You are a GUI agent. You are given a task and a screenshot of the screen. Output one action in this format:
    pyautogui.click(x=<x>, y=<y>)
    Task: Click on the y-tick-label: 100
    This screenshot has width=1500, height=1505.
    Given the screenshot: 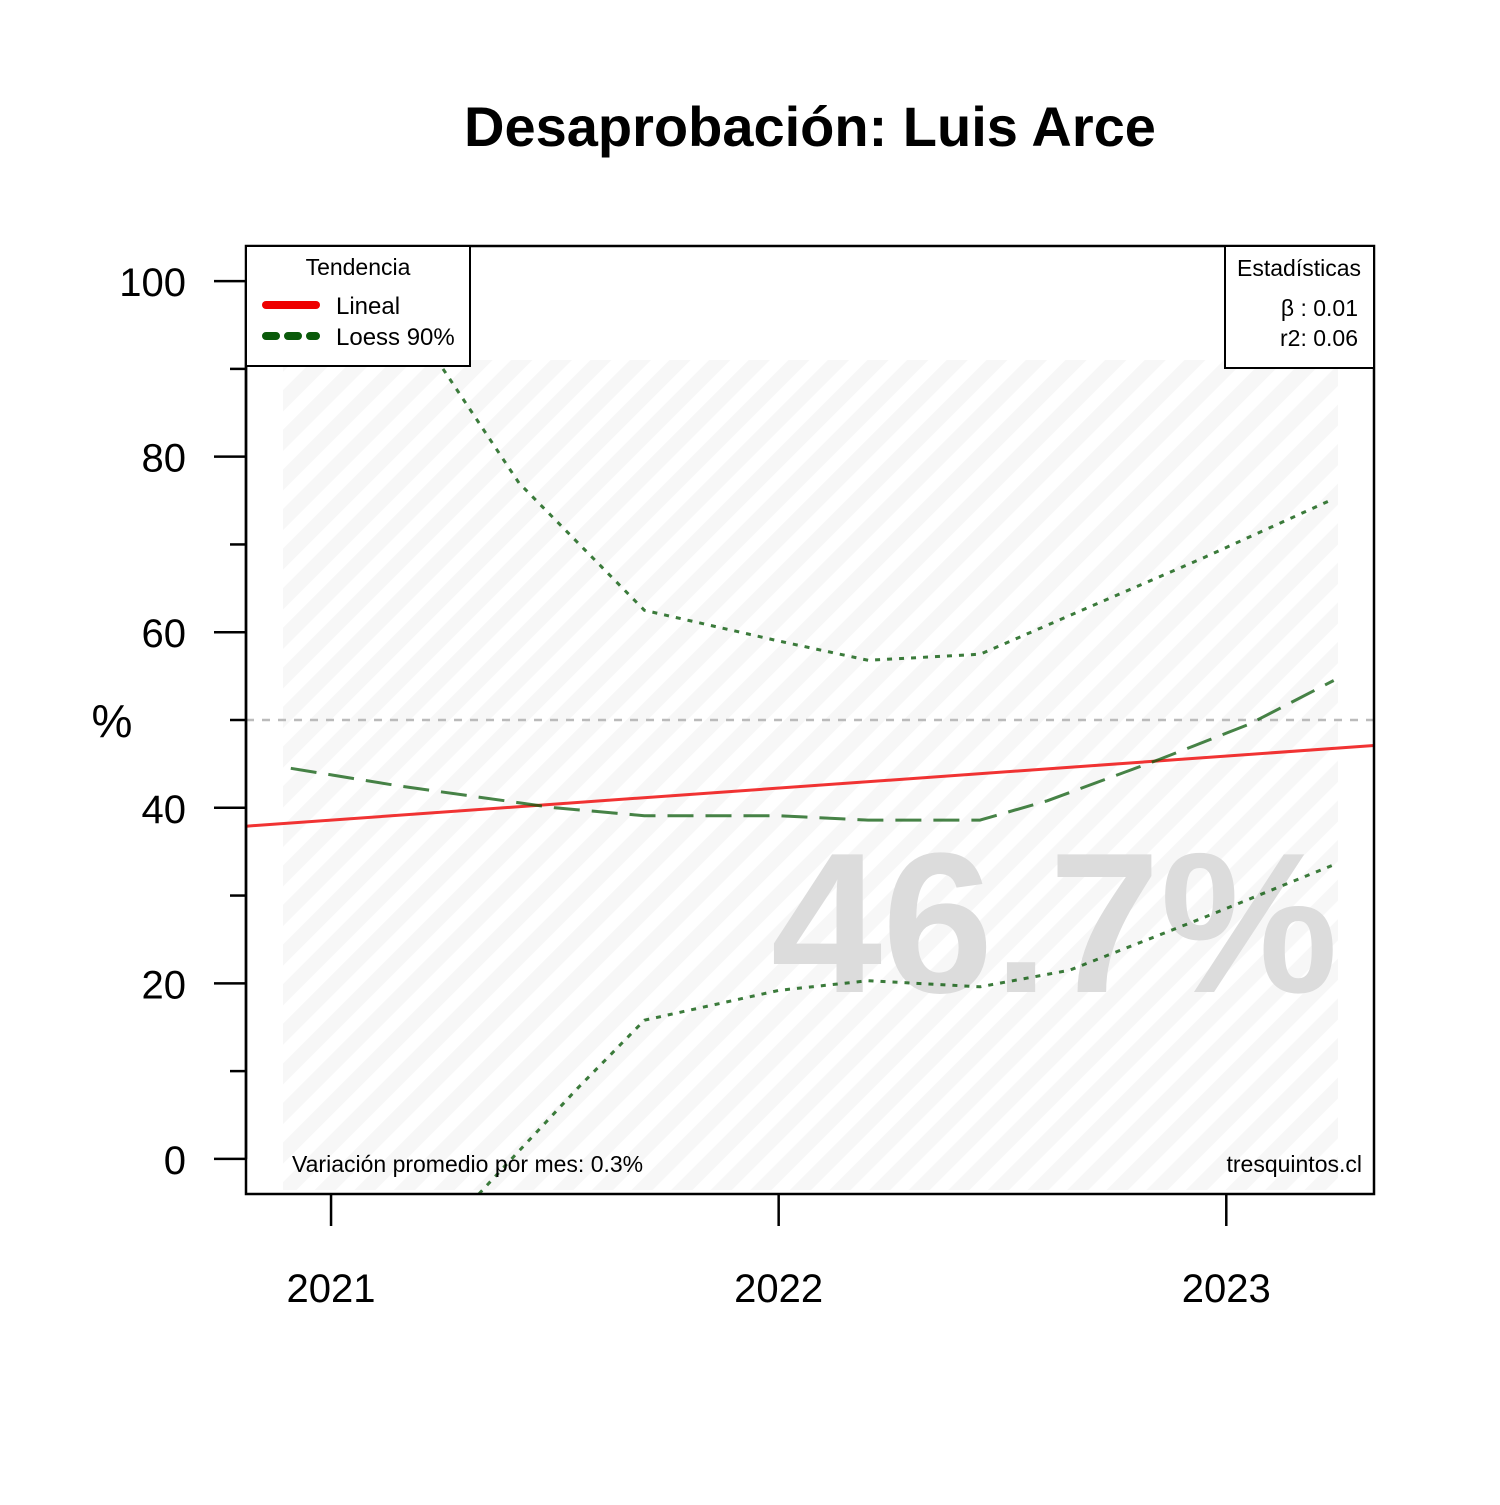 What is the action you would take?
    pyautogui.click(x=152, y=283)
    